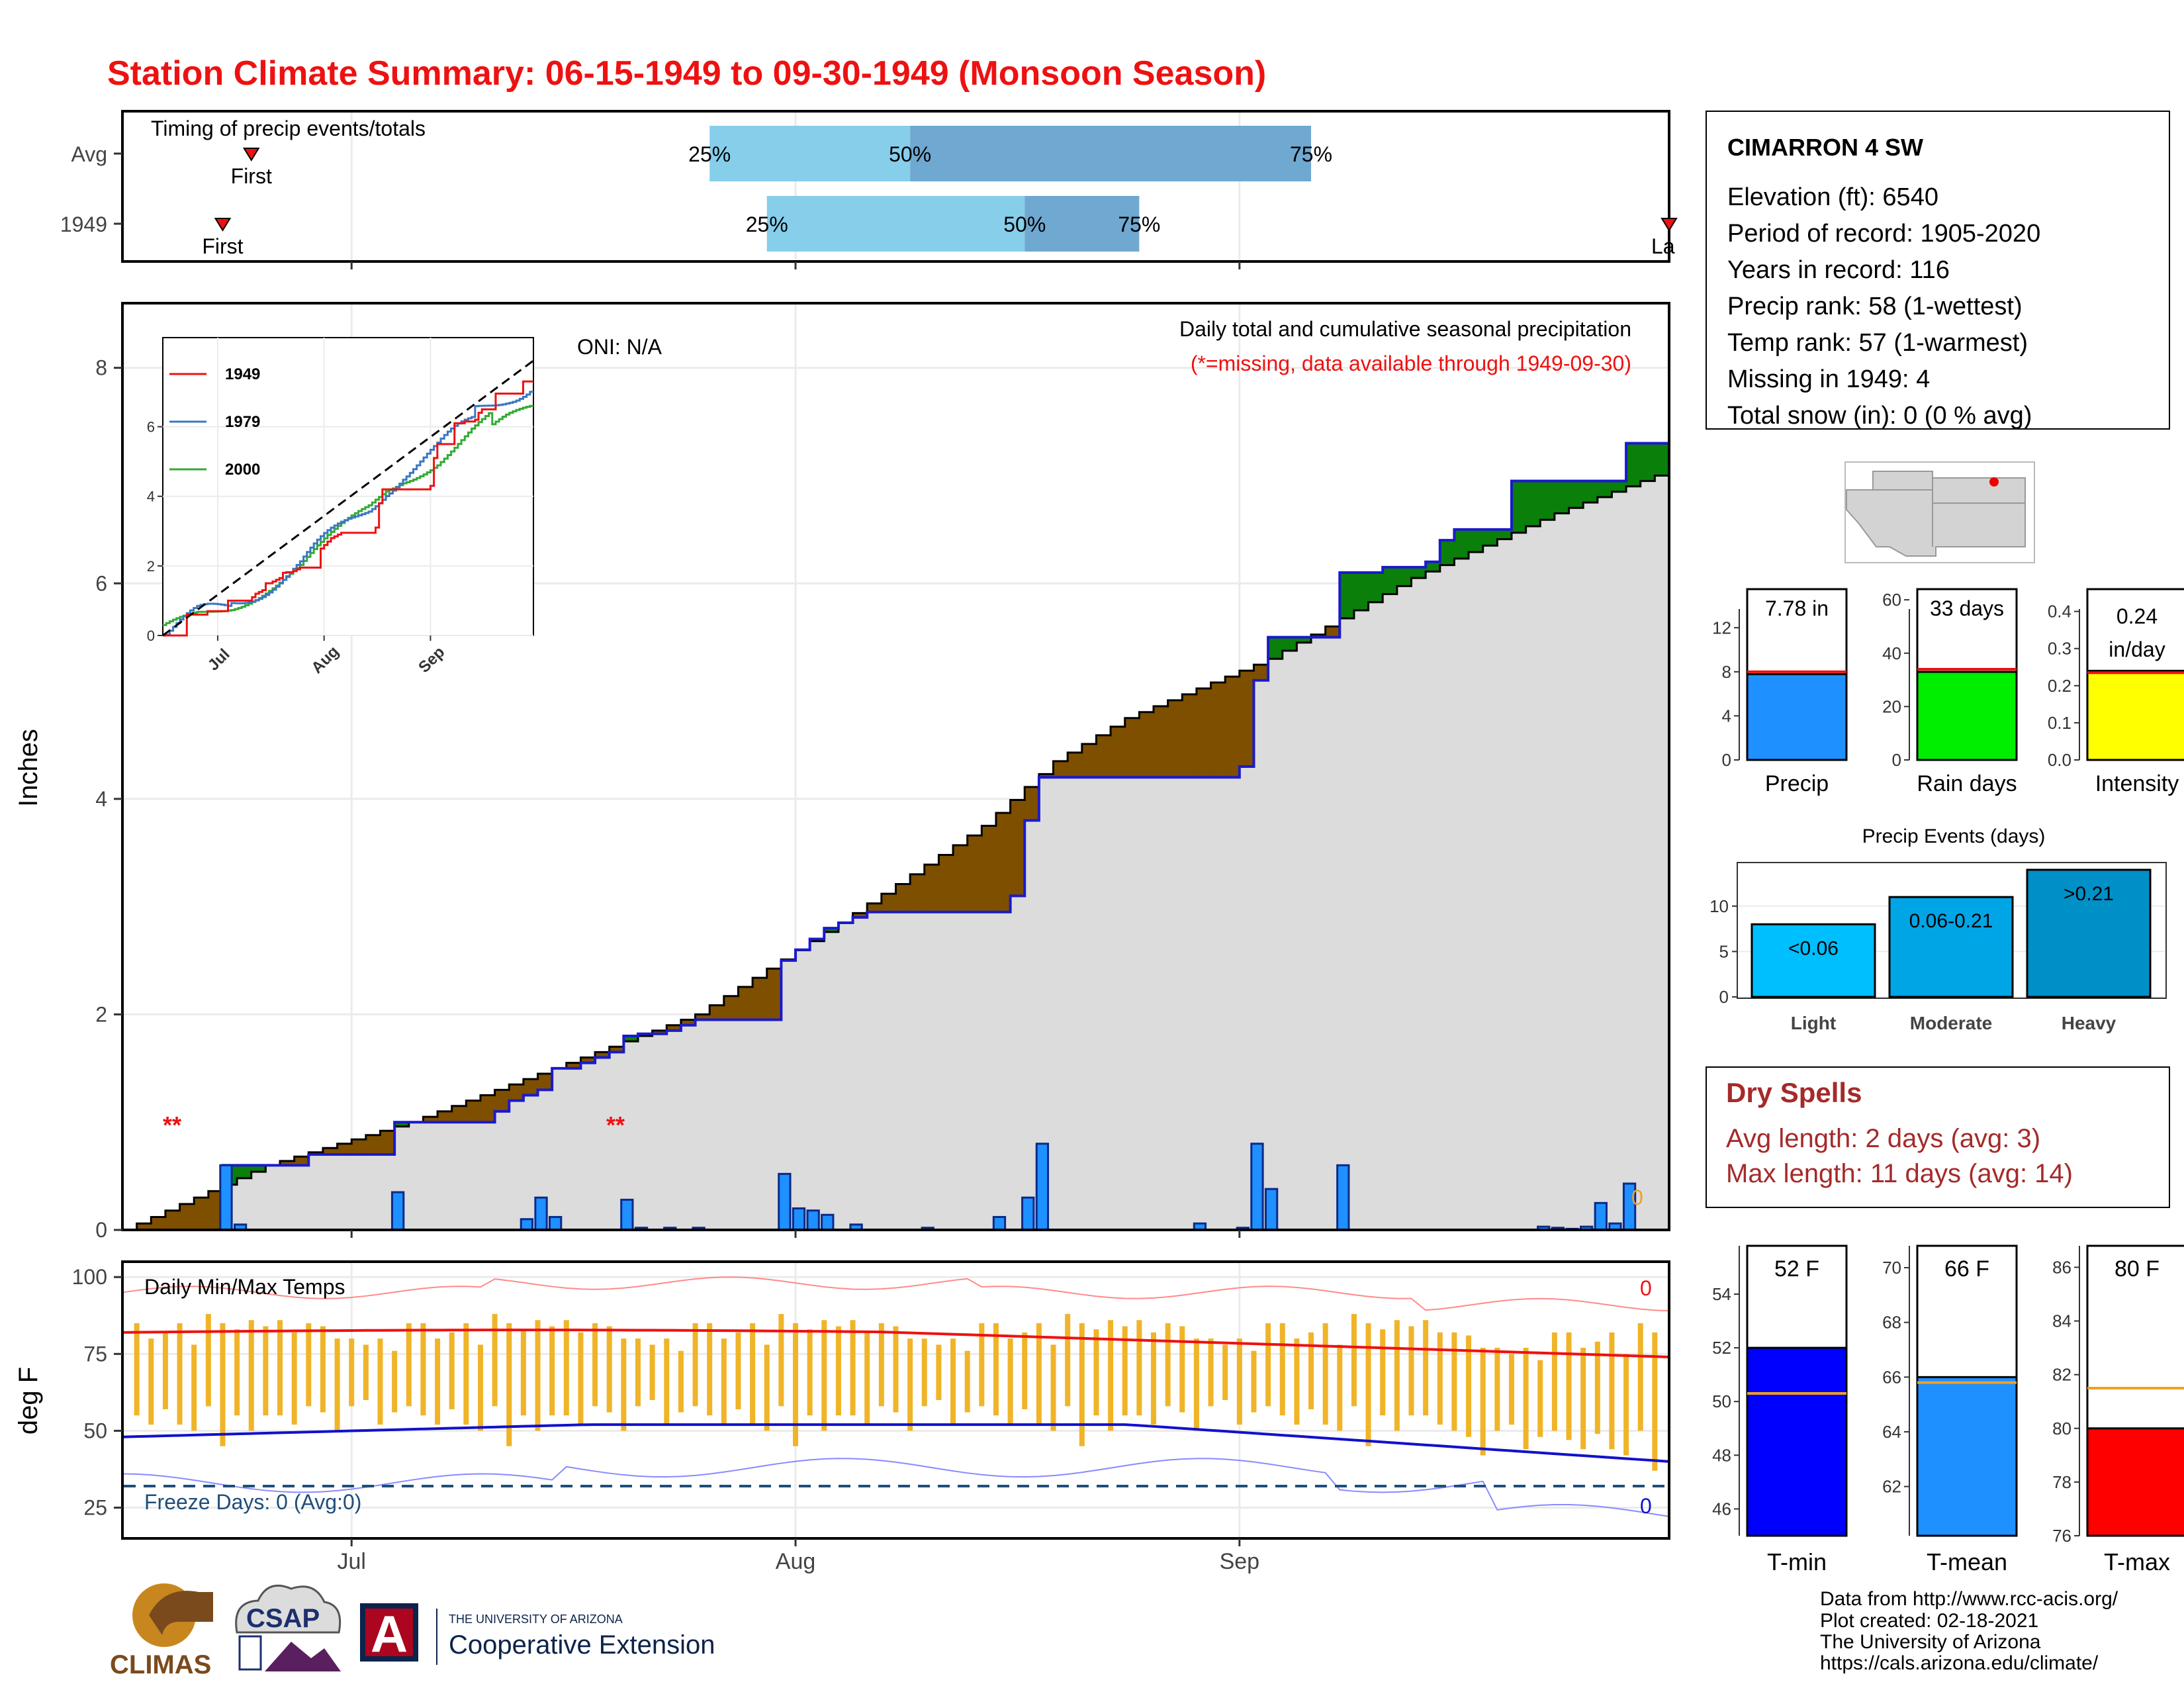  Describe the element at coordinates (83, 224) in the screenshot. I see `timing-row-label: 1949` at that location.